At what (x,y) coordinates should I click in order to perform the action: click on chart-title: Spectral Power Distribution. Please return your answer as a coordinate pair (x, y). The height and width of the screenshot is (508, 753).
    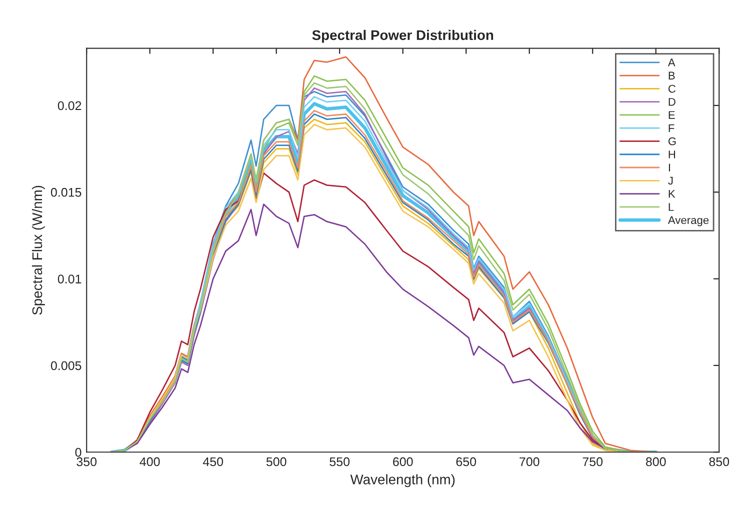
    Looking at the image, I should click on (403, 36).